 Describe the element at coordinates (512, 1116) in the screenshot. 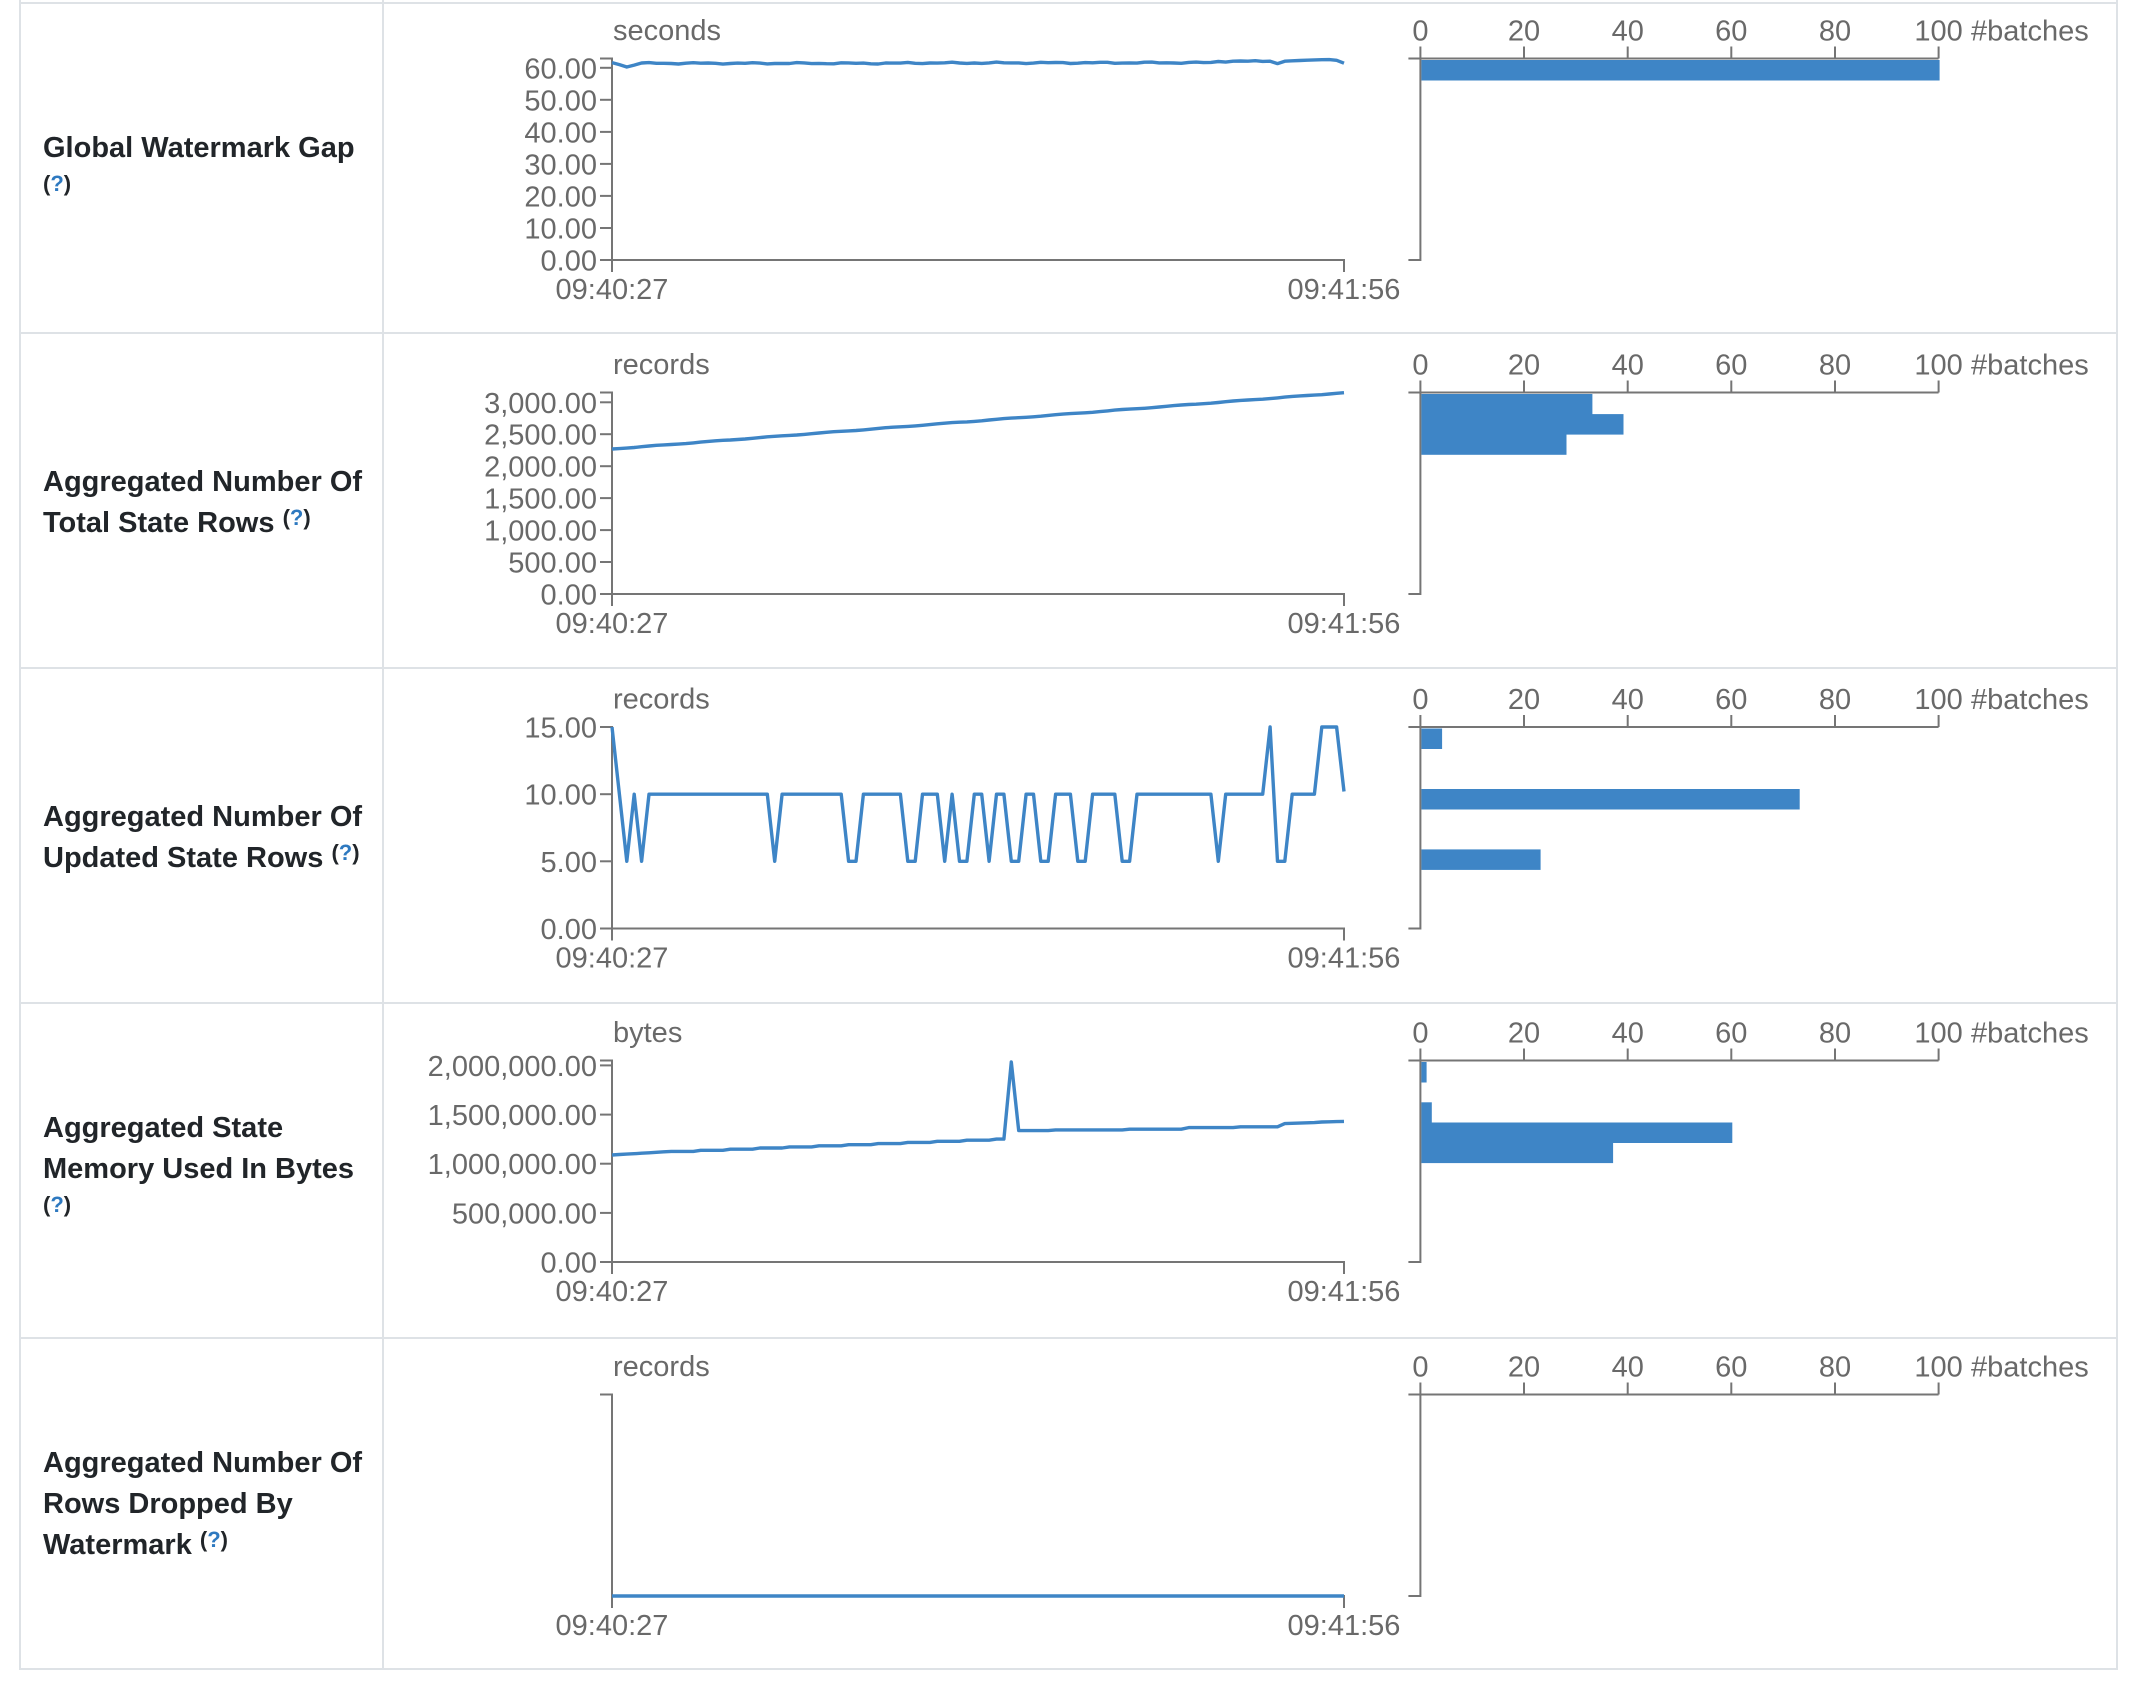

I see `svg-text: 1,500,000.00` at that location.